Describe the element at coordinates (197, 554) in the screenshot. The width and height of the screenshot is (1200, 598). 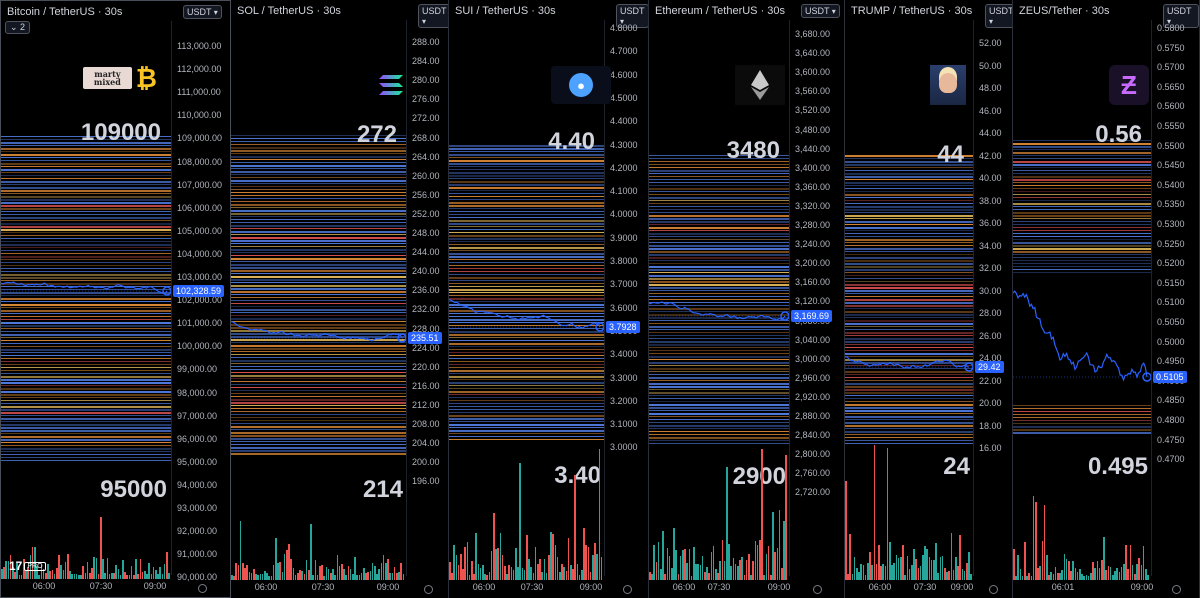
I see `price-axis-tick: 91,000.00` at that location.